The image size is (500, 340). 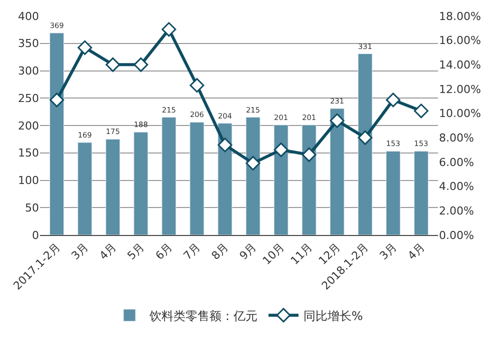 I want to click on x-tick-label: 5月, so click(x=135, y=251).